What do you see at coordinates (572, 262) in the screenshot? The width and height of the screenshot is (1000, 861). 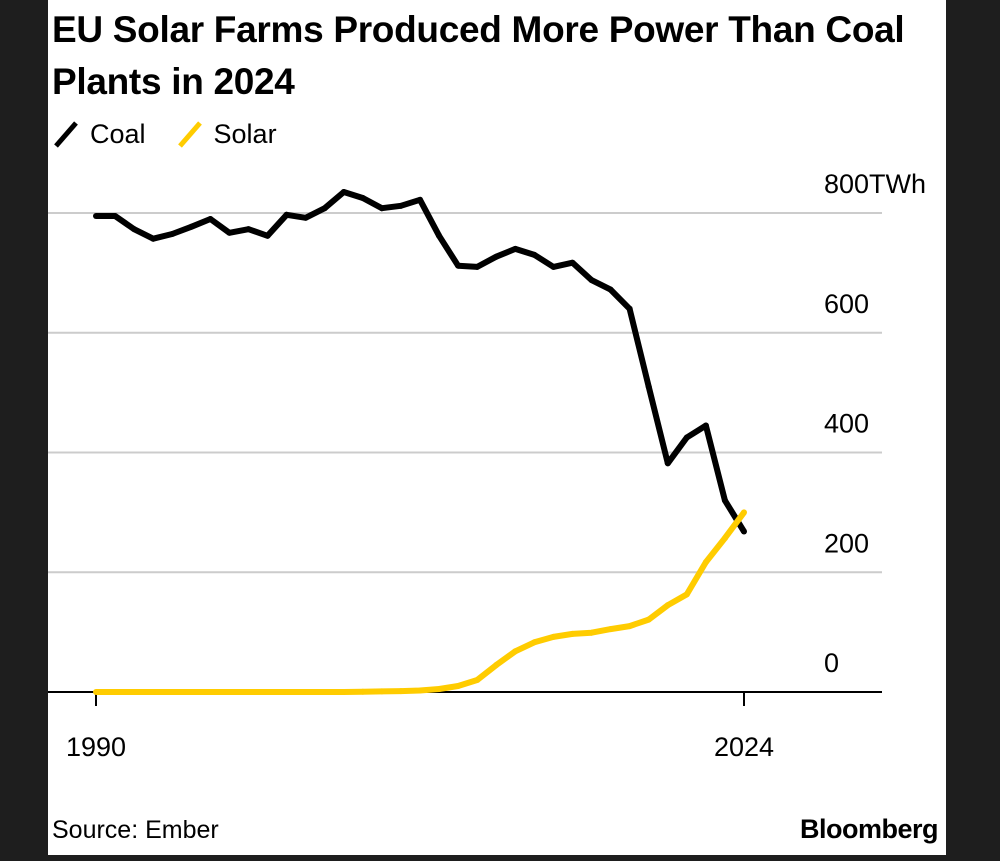 I see `coal-point-2015` at bounding box center [572, 262].